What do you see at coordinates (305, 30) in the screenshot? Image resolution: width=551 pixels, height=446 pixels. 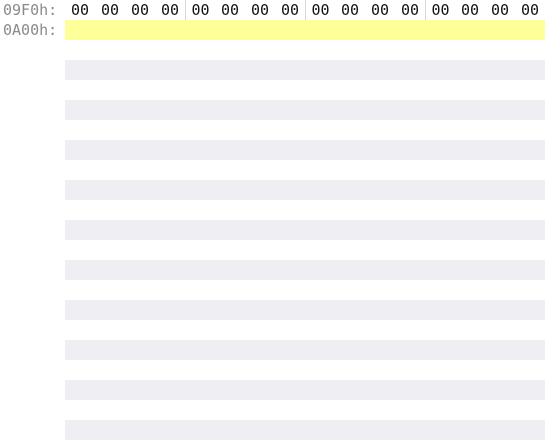 I see `current-row-highlight` at bounding box center [305, 30].